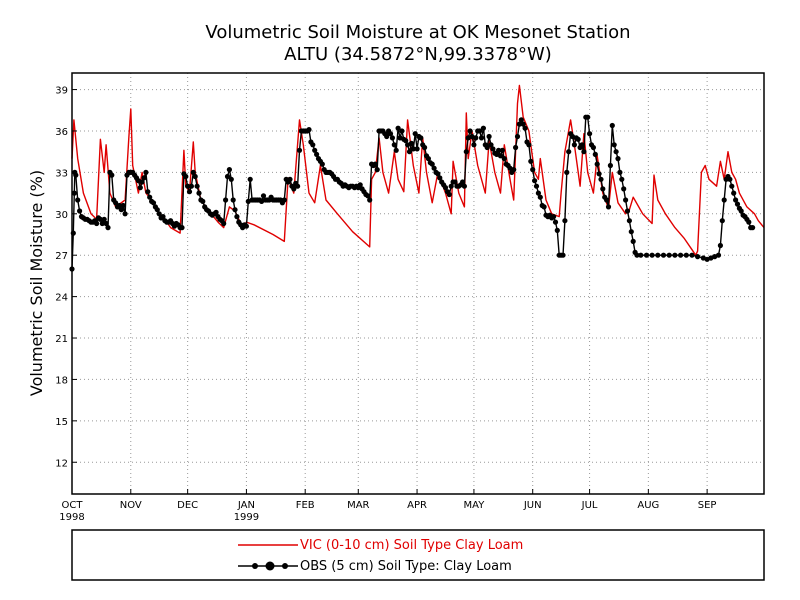 The height and width of the screenshot is (600, 800). Describe the element at coordinates (246, 517) in the screenshot. I see `x-tick-year-label: 1999` at that location.